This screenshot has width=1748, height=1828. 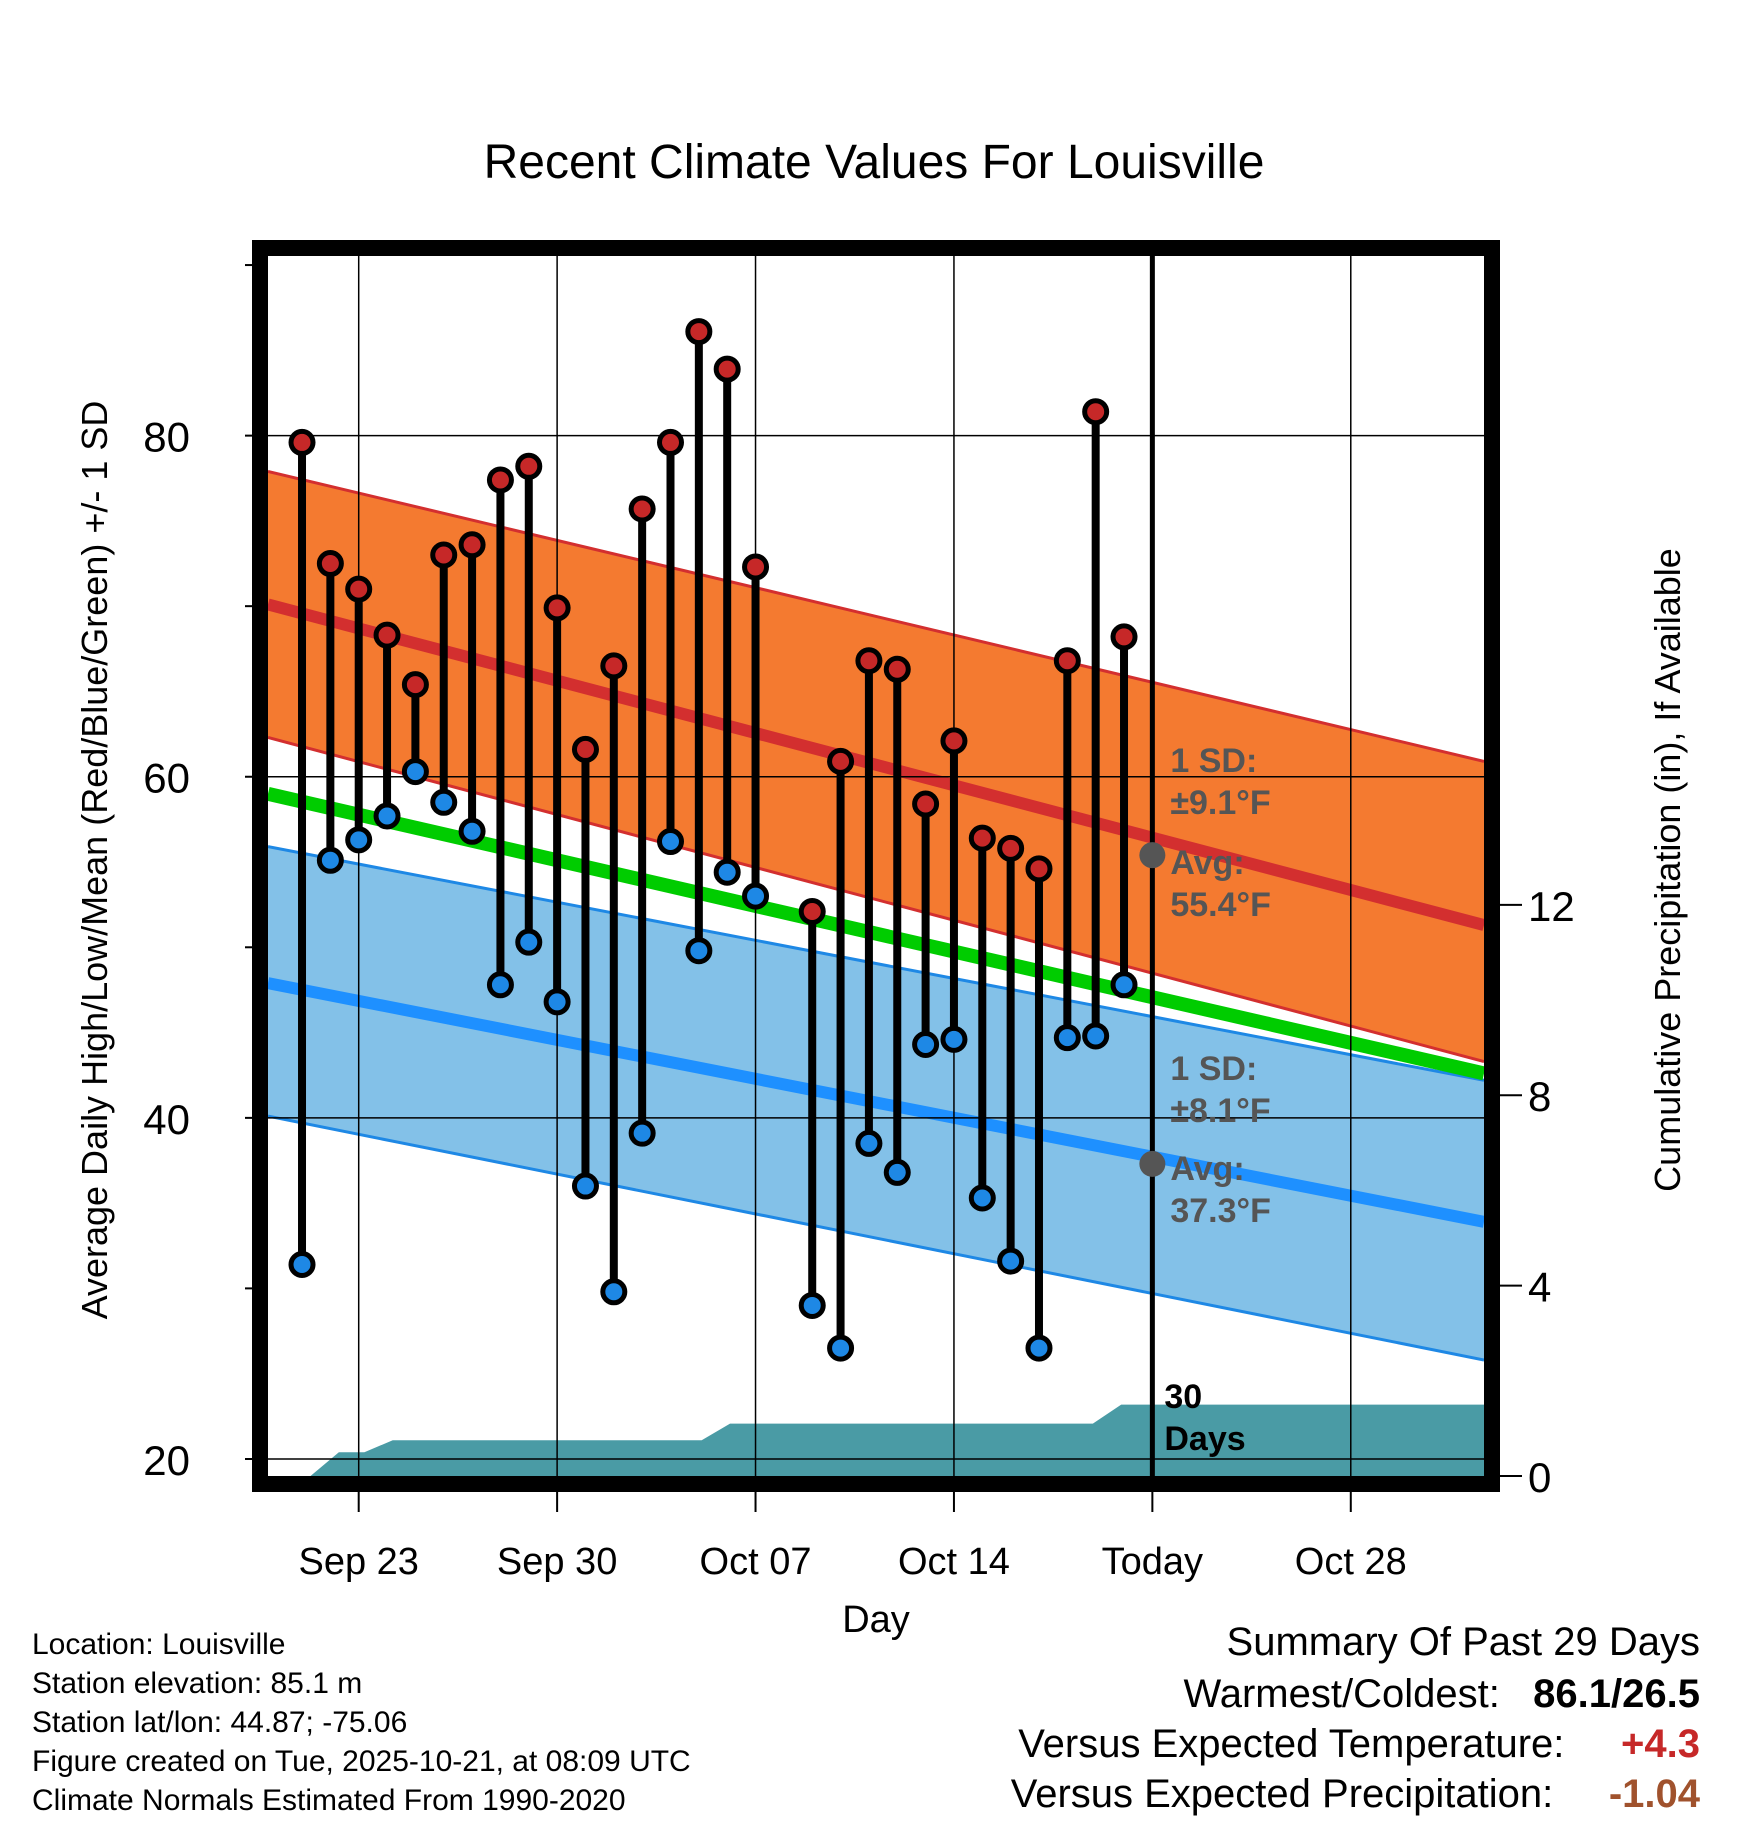 I want to click on summary-precip-label: Versus Expected Precipitation:, so click(x=1282, y=1794).